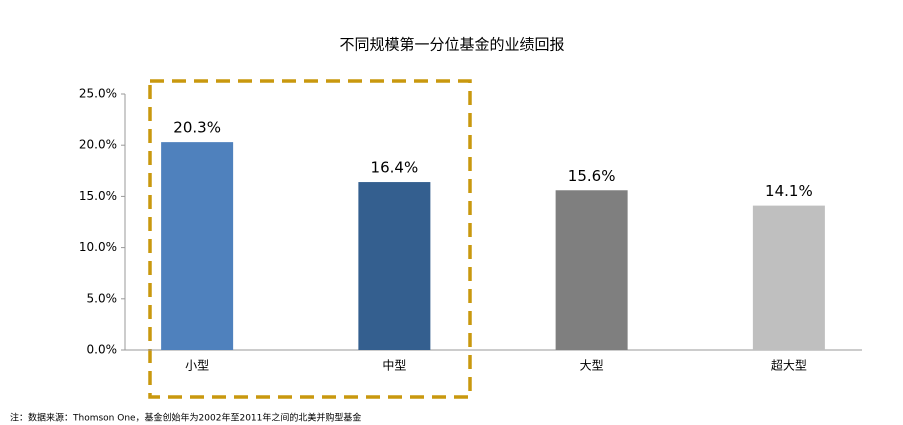 The width and height of the screenshot is (903, 425). What do you see at coordinates (102, 298) in the screenshot?
I see `y-tick-label: 5.0%` at bounding box center [102, 298].